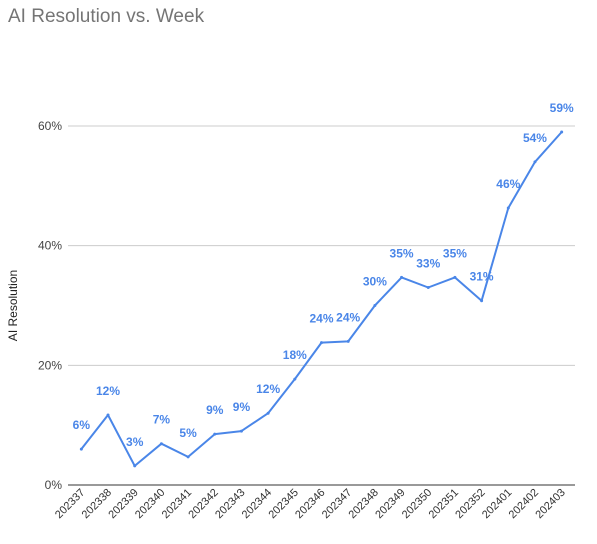  I want to click on y-tick-label: 0%, so click(54, 485).